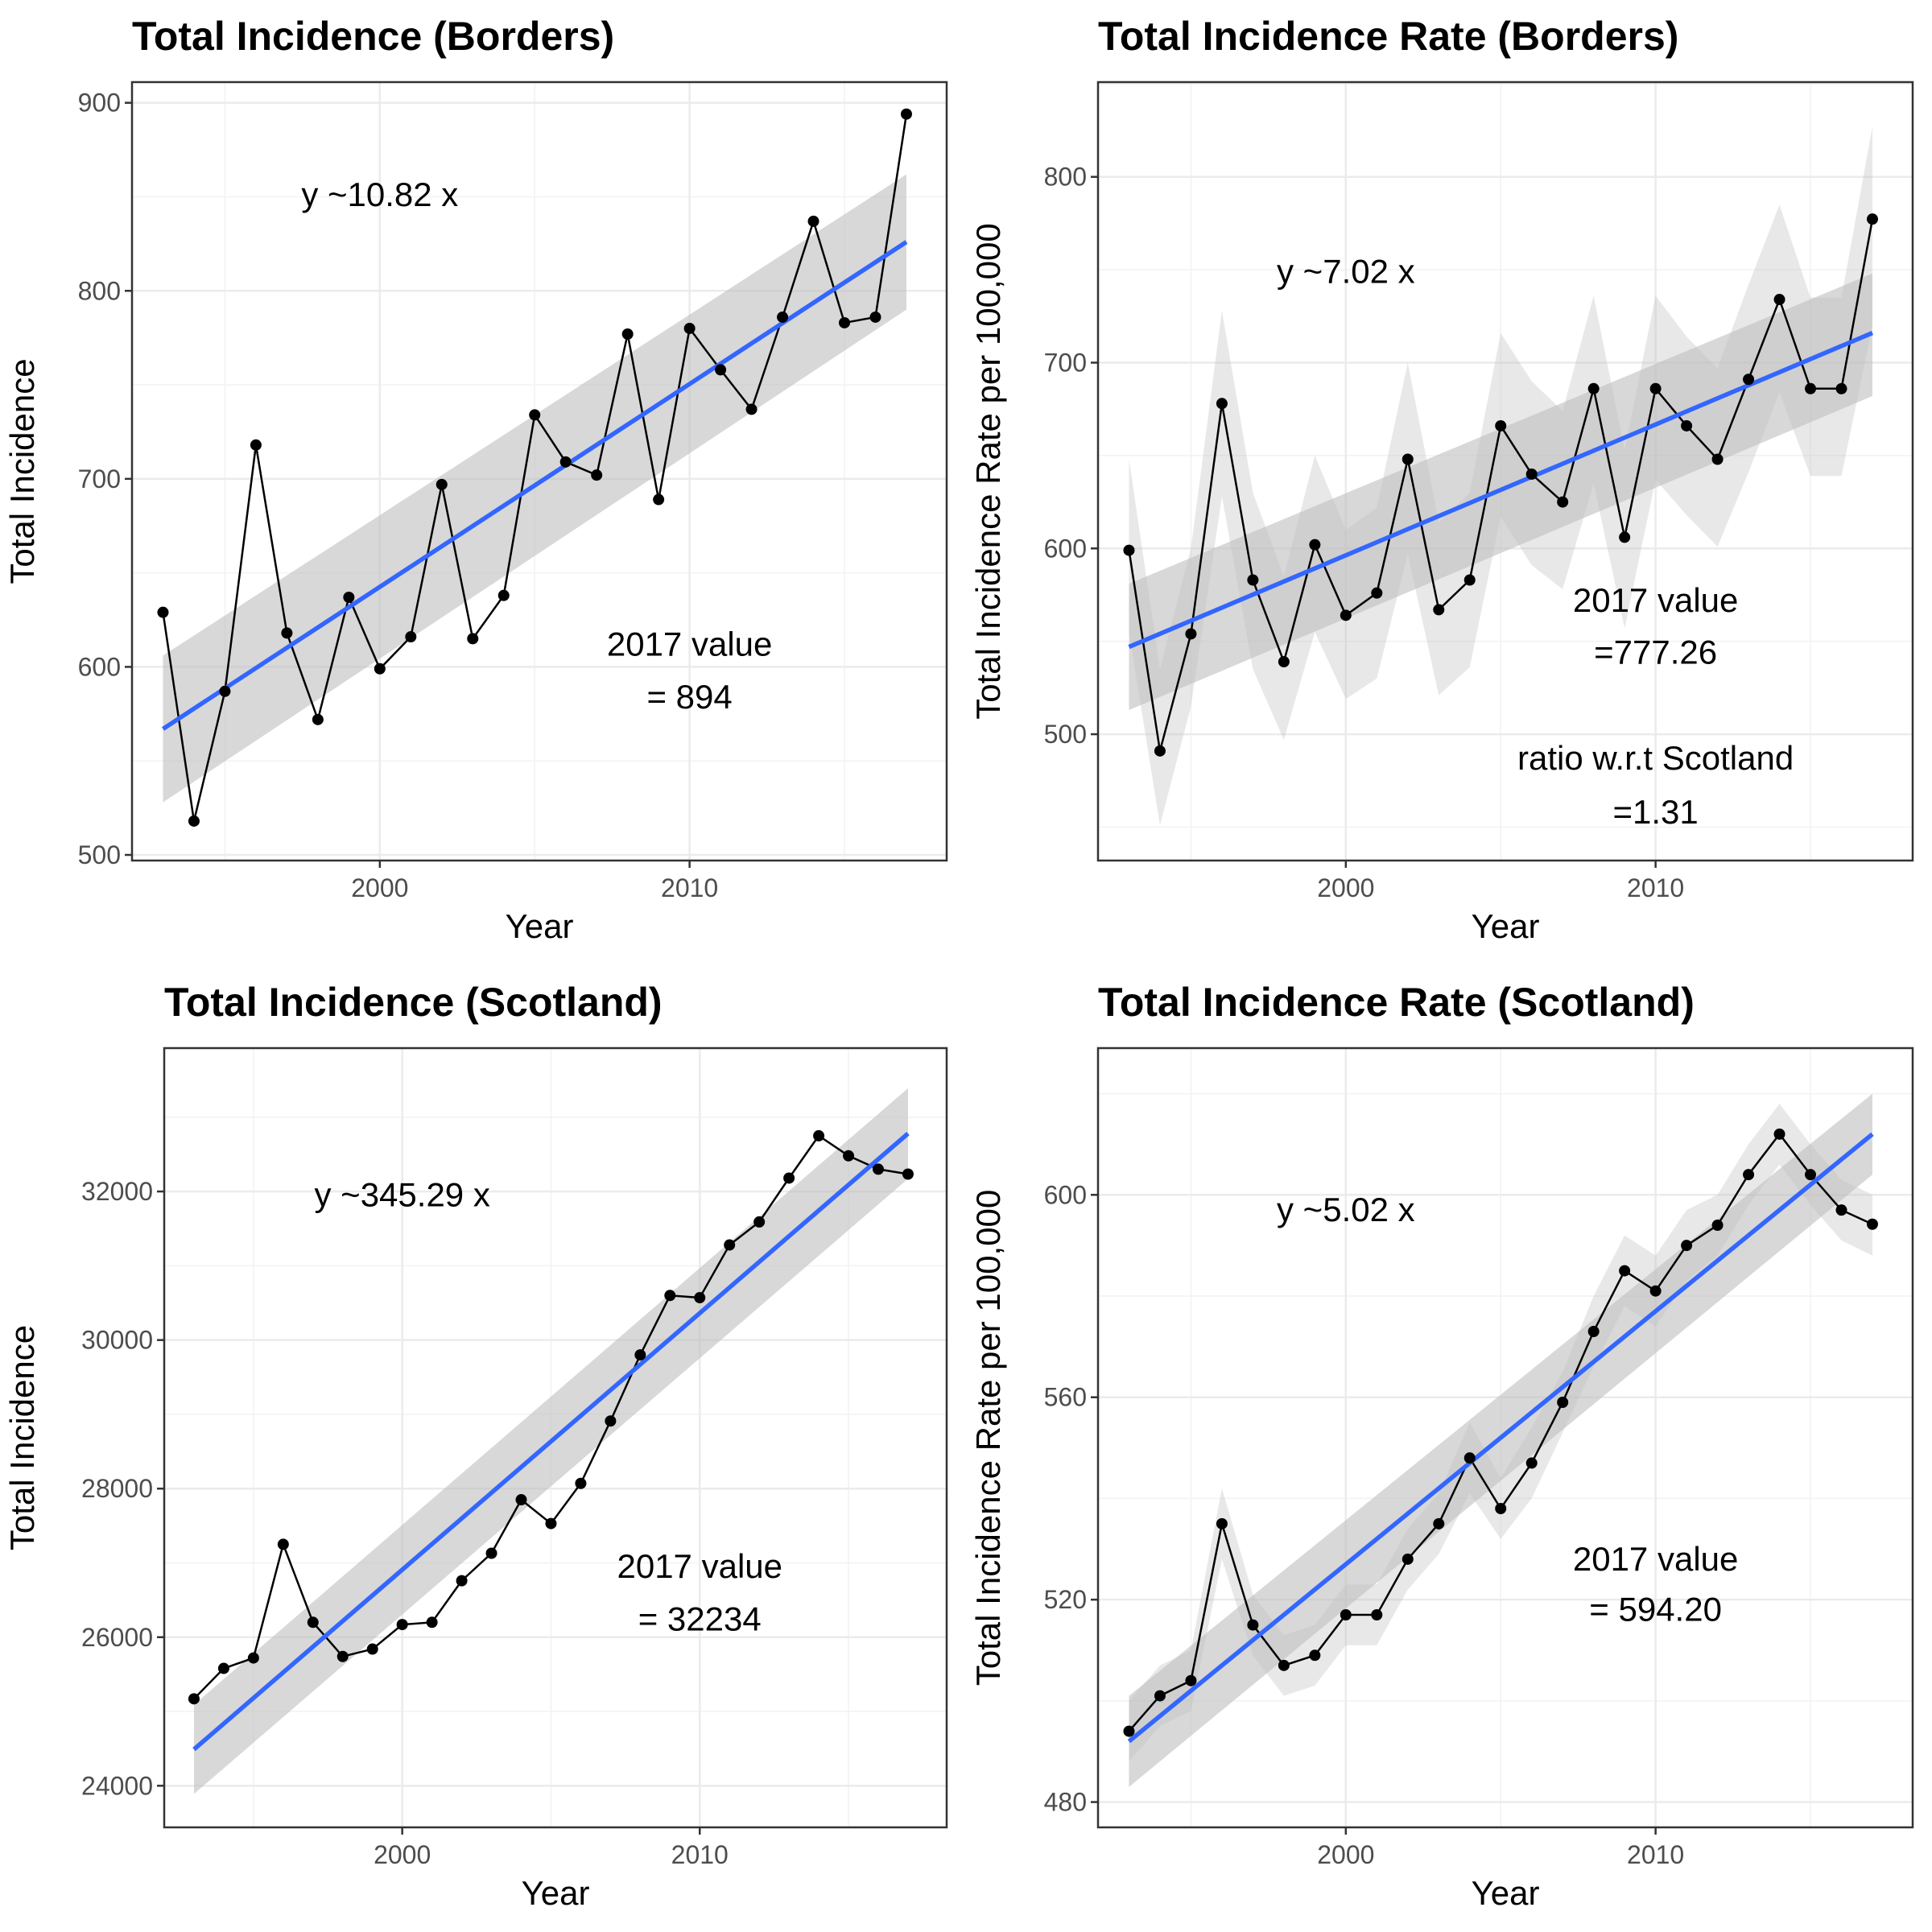 The width and height of the screenshot is (1932, 1932). I want to click on y-tick-label: 480, so click(1065, 1802).